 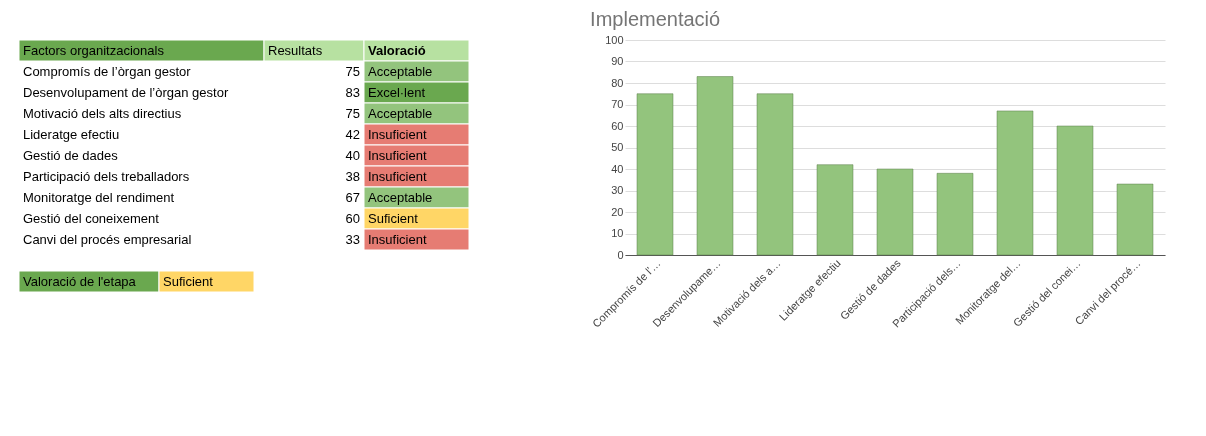 I want to click on category-label: Gestió de dades, so click(x=71, y=155).